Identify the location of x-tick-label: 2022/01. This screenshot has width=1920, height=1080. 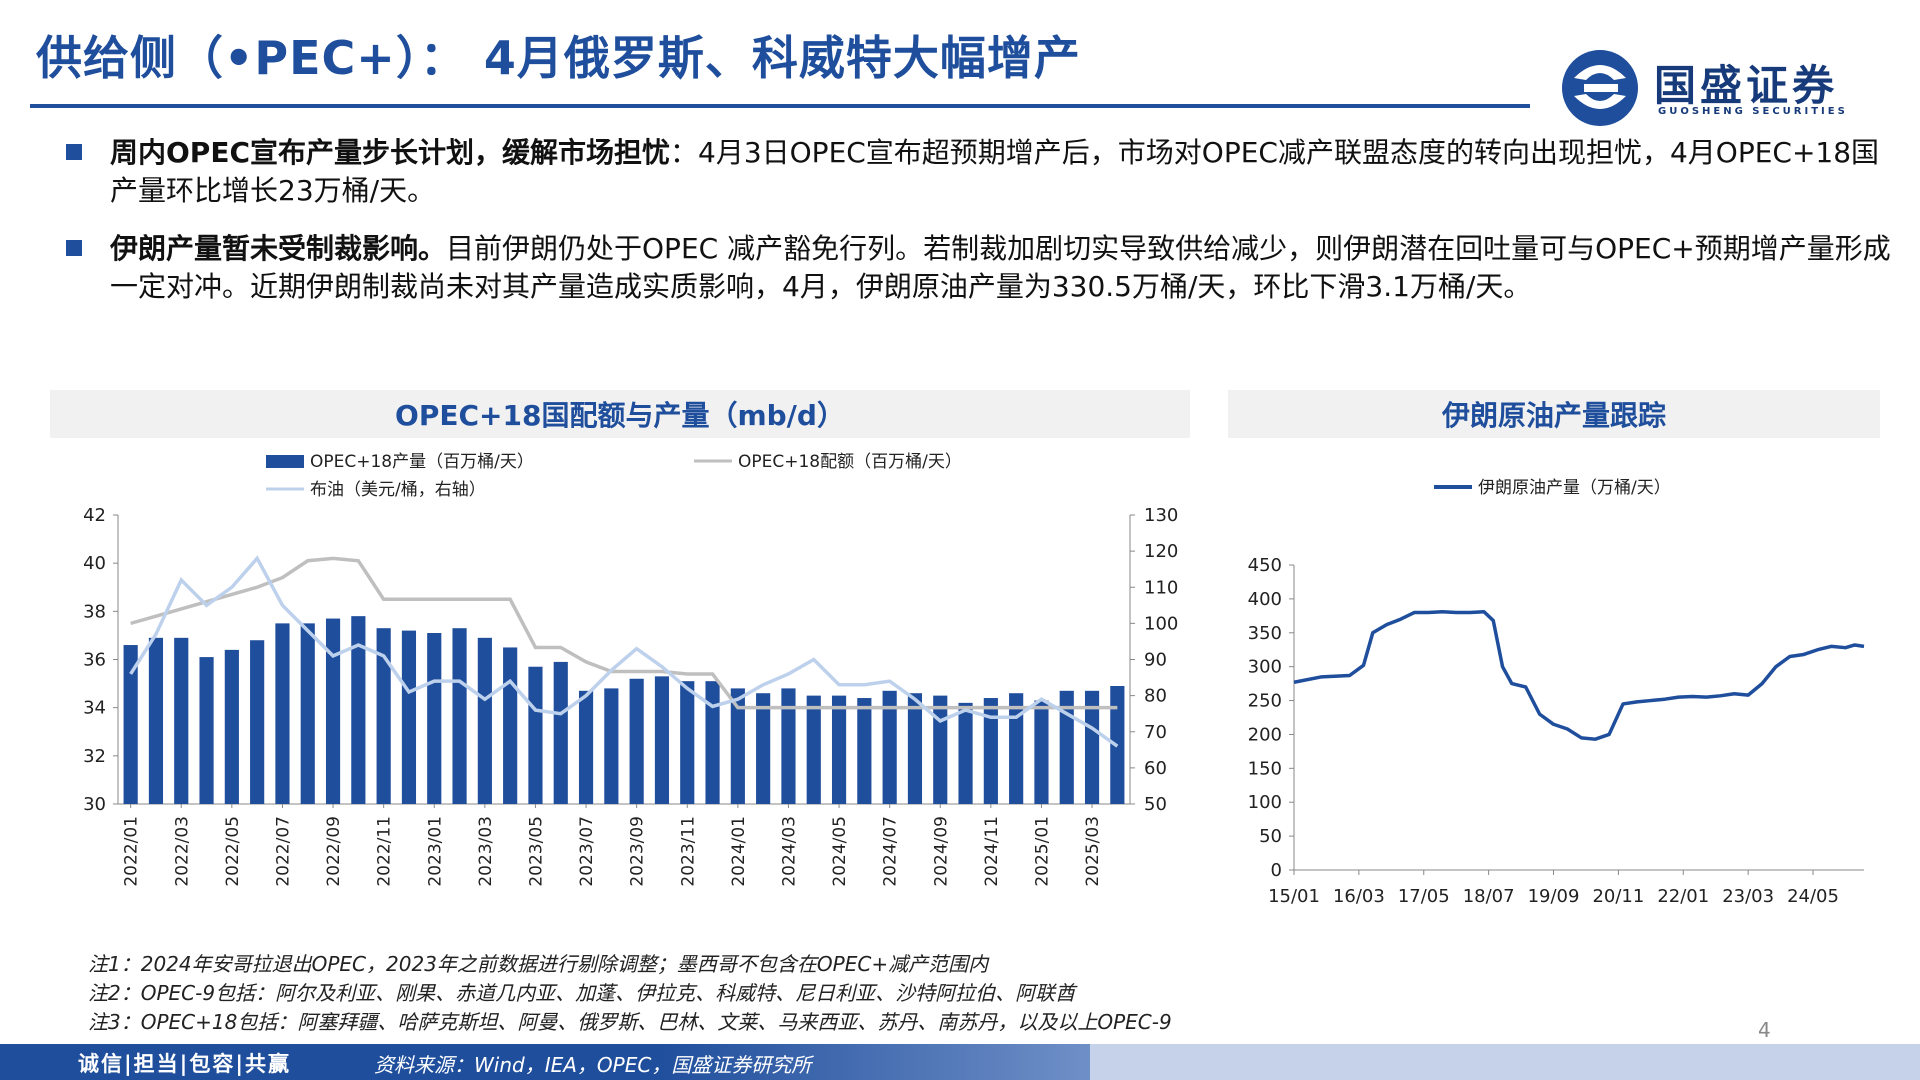
(132, 851).